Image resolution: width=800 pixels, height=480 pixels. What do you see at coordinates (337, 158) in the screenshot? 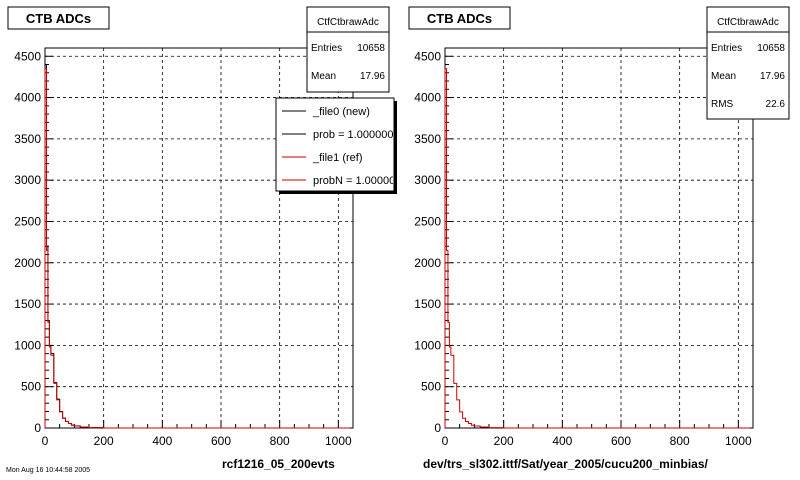
I see `legend-label: _file1 (ref)` at bounding box center [337, 158].